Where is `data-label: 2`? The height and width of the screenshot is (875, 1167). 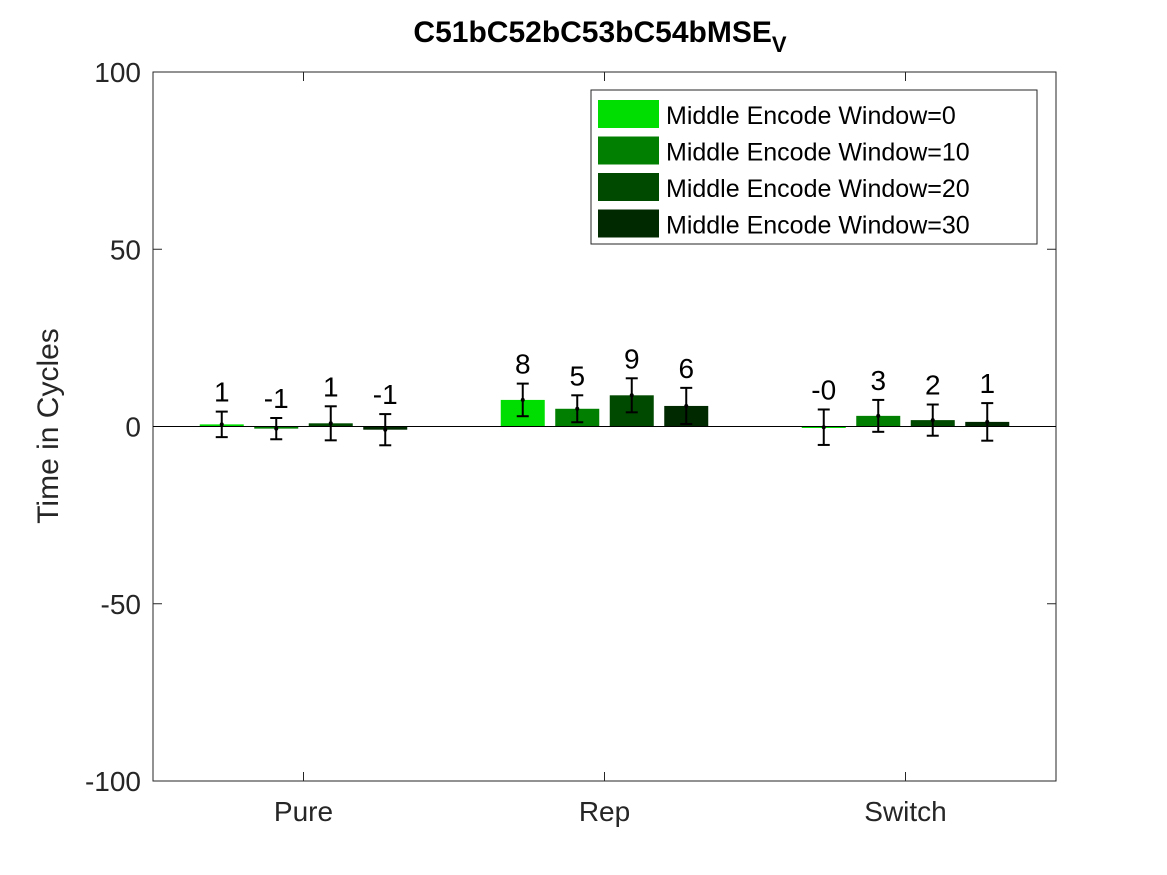 data-label: 2 is located at coordinates (933, 385).